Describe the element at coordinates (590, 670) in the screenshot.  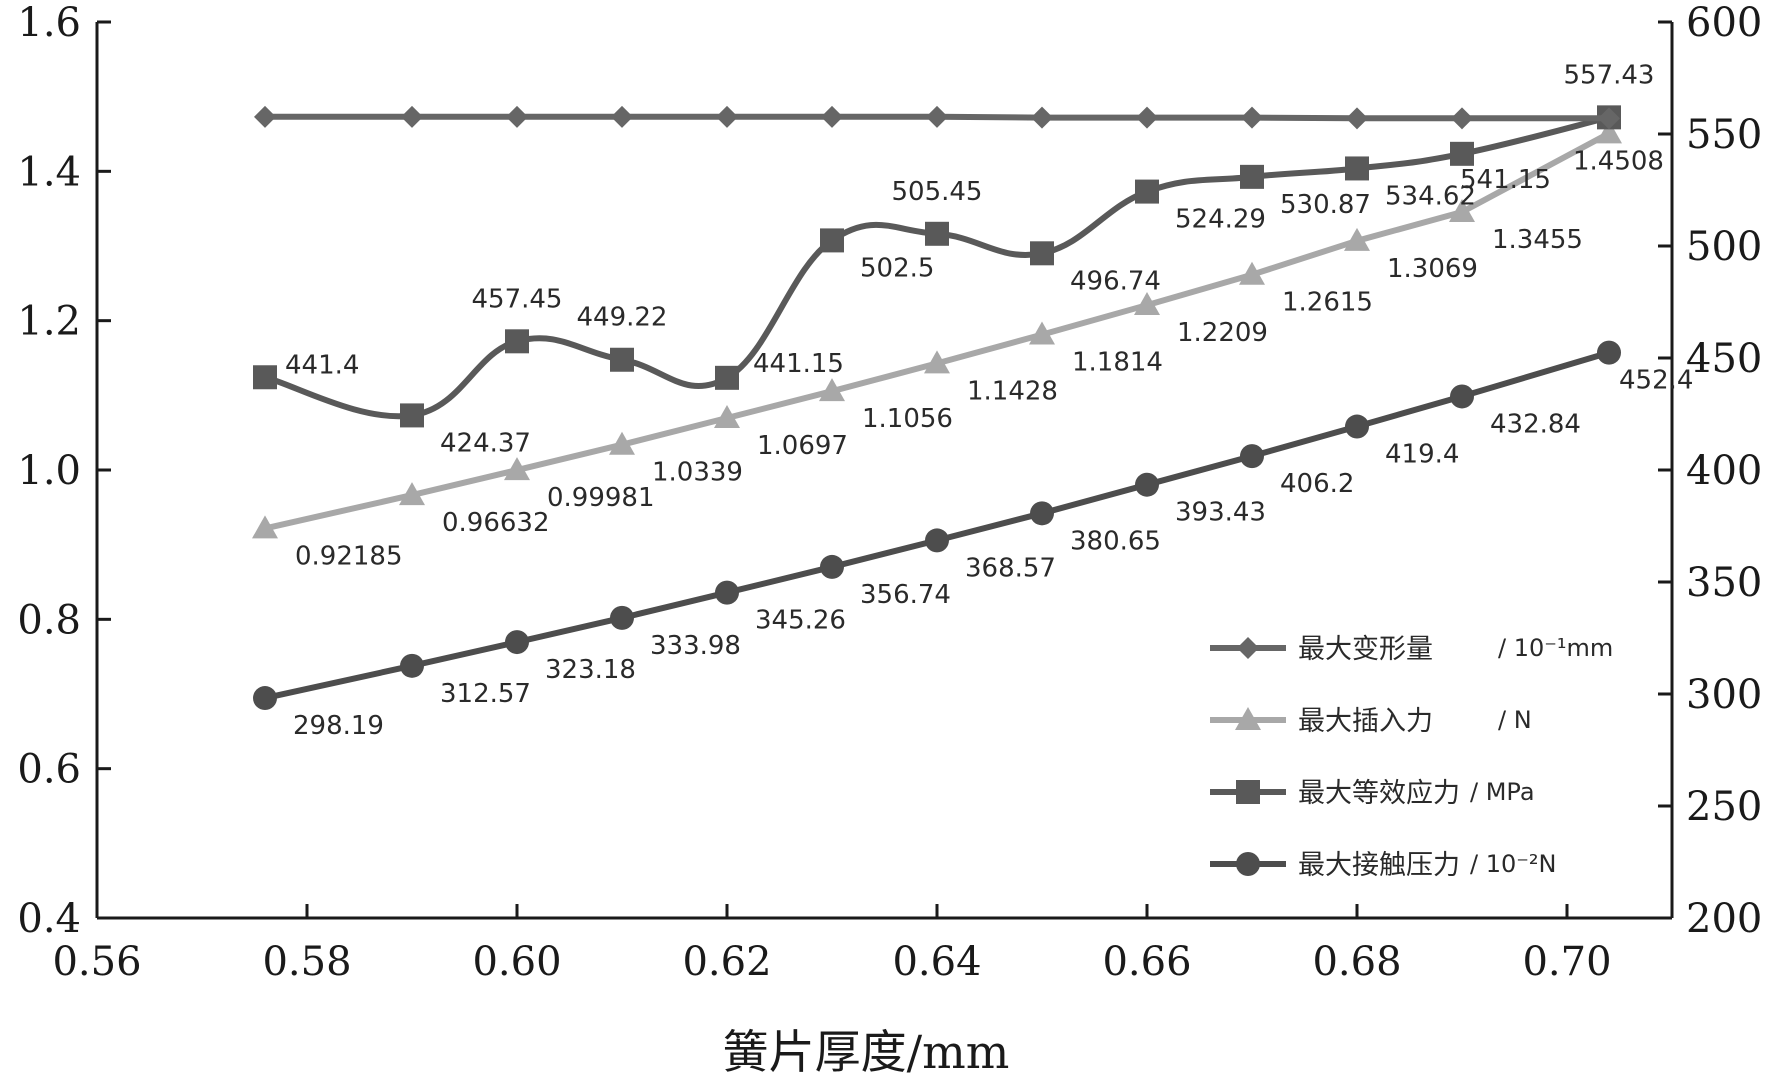
I see `data-label: 323.18` at that location.